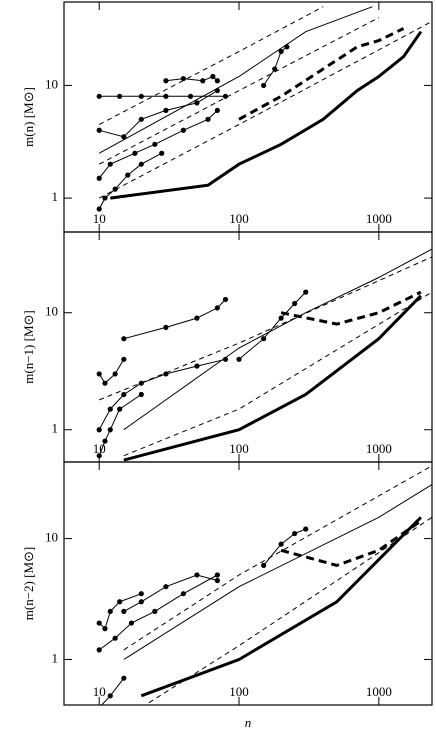  Describe the element at coordinates (28, 583) in the screenshot. I see `y-axis-label: m(n−2) [M⊙]` at that location.